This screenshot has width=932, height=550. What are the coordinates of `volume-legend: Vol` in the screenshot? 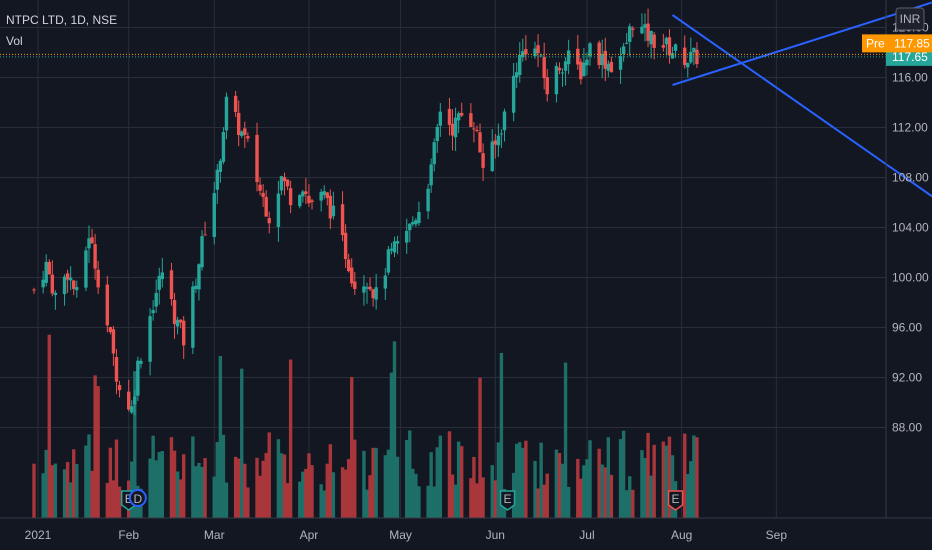 It's located at (14, 41).